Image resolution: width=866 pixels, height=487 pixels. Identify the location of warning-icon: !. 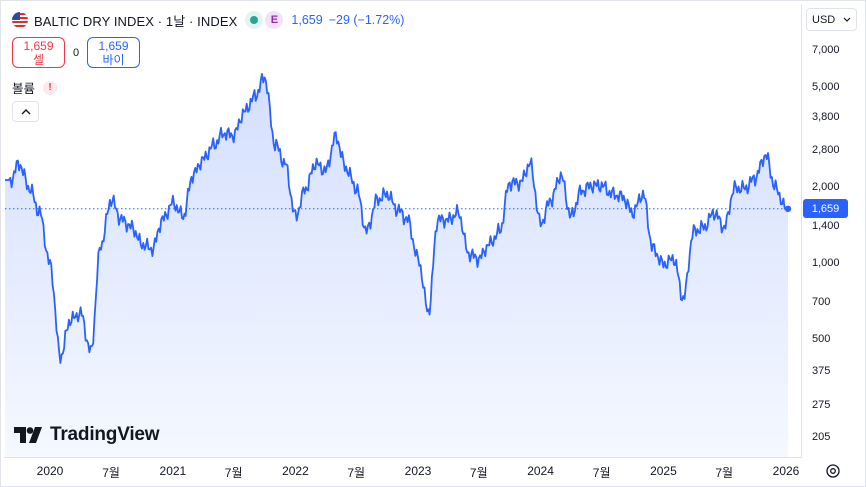
(50, 87).